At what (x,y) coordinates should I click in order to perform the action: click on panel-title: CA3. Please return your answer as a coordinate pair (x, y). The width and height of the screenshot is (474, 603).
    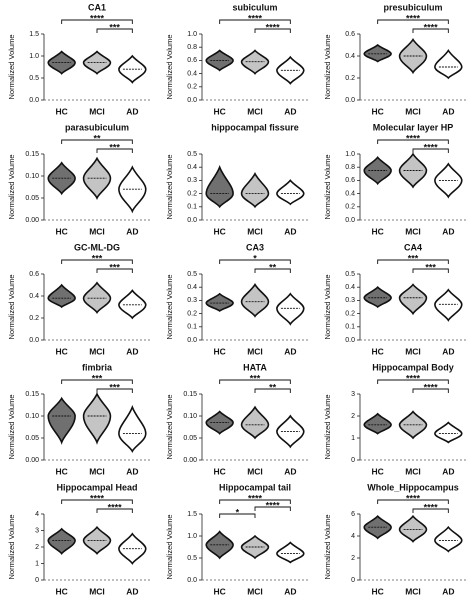
    Looking at the image, I should click on (255, 247).